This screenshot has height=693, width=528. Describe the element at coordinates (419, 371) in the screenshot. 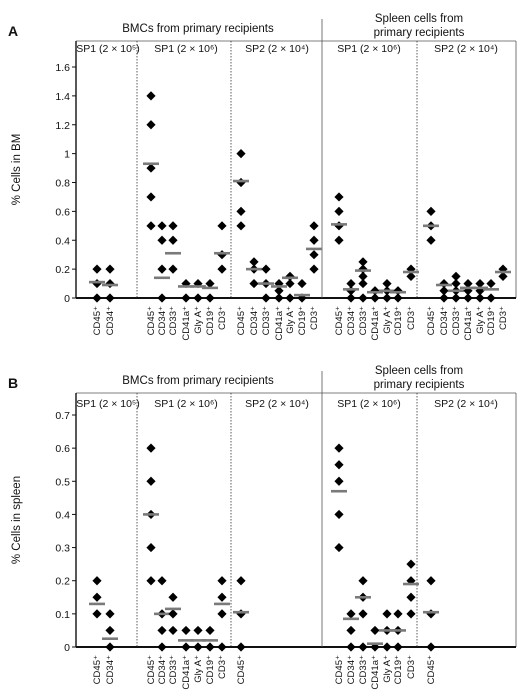

I see `group-header-spleen-line1: Spleen cells from` at that location.